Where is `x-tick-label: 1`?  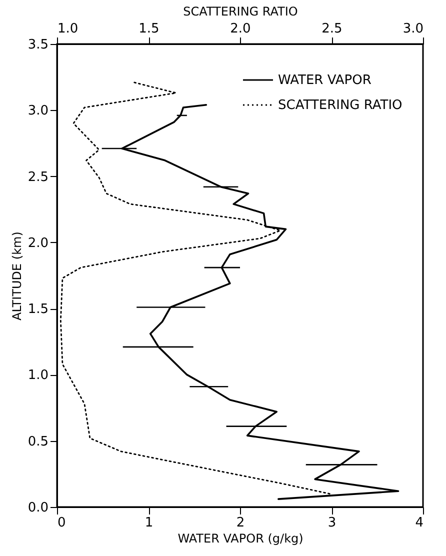 x-tick-label: 1 is located at coordinates (149, 523).